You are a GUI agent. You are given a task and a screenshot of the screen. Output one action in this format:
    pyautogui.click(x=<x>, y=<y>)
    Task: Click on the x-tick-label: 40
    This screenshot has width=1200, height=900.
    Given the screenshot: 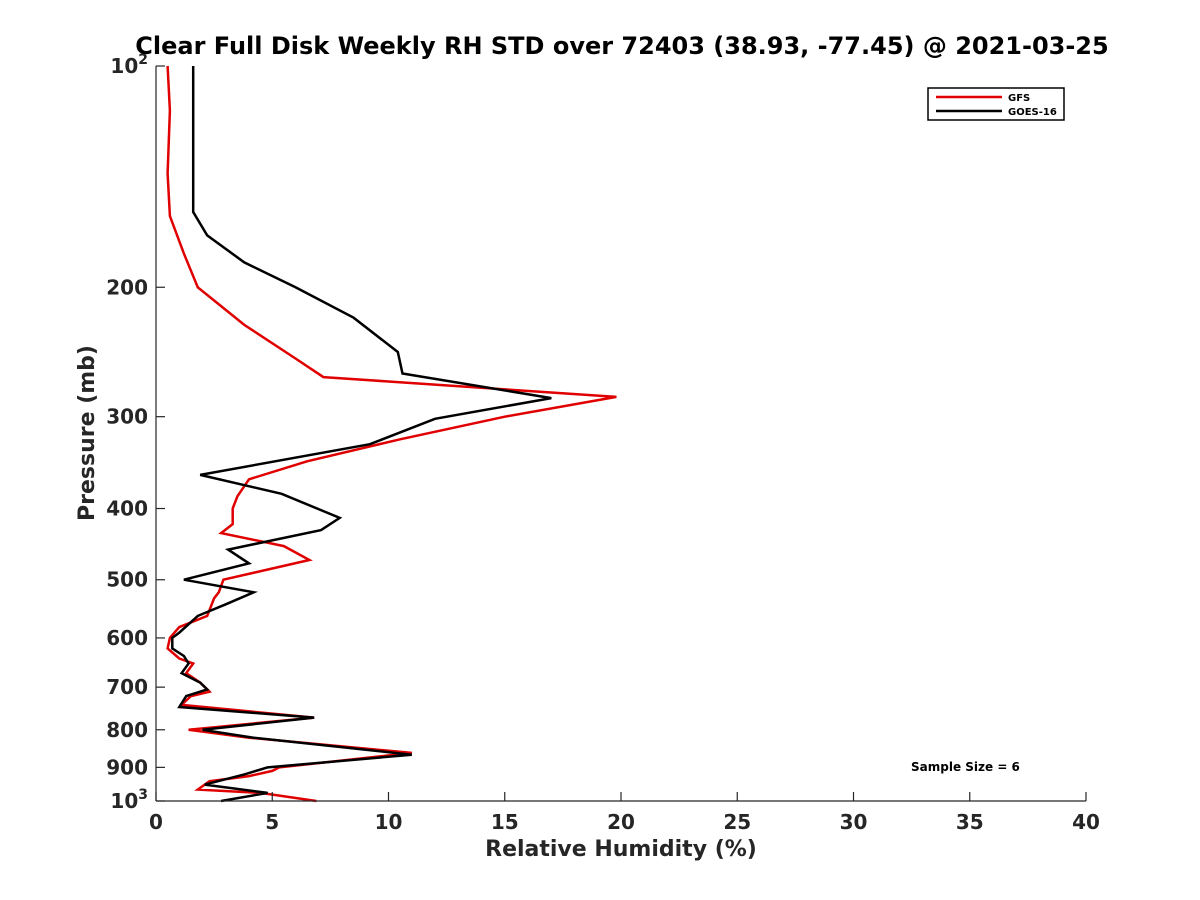 What is the action you would take?
    pyautogui.click(x=1086, y=822)
    